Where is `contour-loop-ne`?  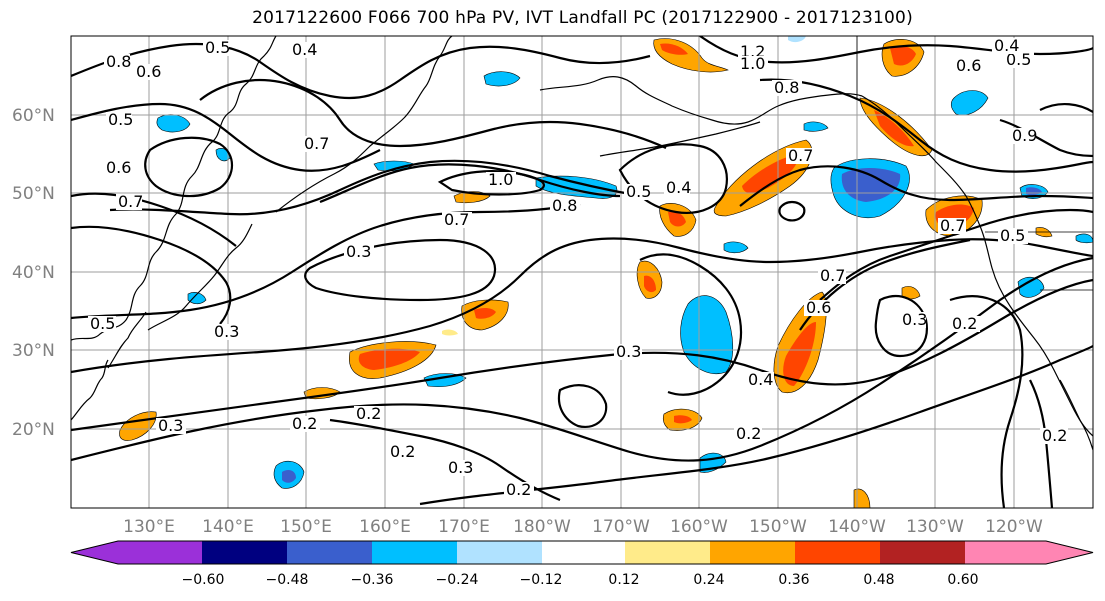
contour-loop-ne is located at coordinates (673, 178).